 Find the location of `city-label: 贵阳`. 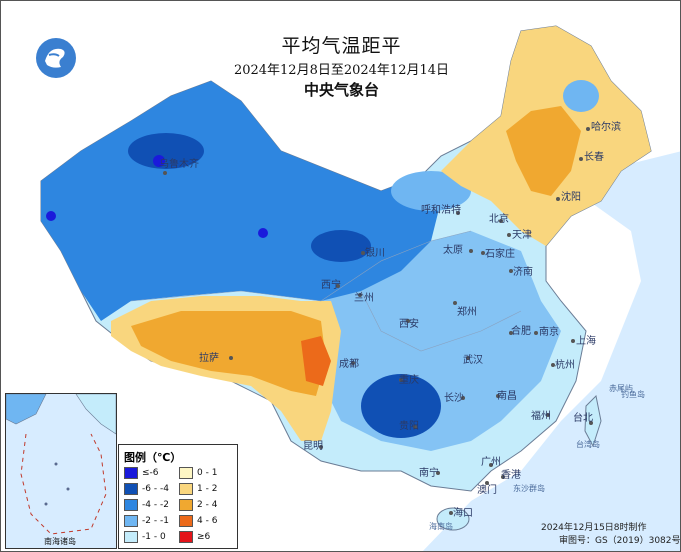

city-label: 贵阳 is located at coordinates (409, 426).